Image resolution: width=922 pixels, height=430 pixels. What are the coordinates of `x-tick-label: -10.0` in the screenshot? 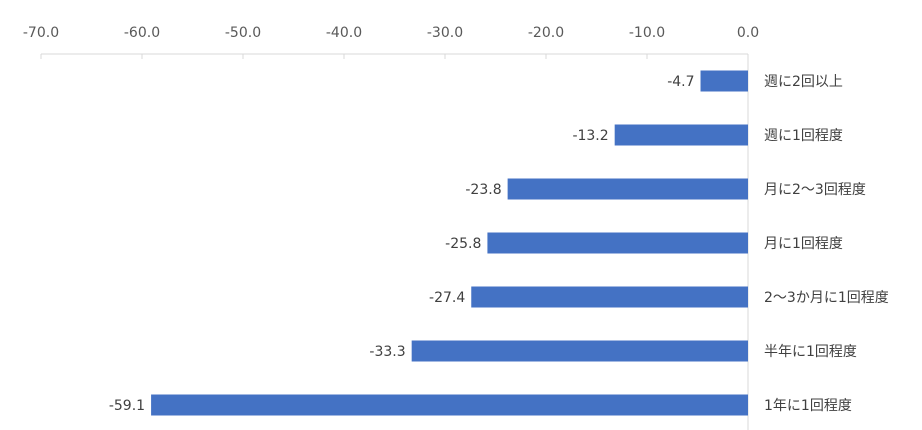 It's located at (647, 33).